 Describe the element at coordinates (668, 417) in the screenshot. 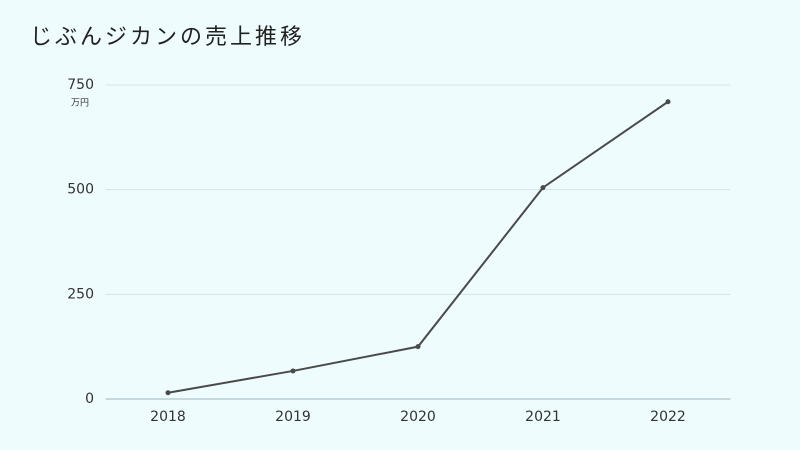

I see `x-tick-label: 2022` at that location.